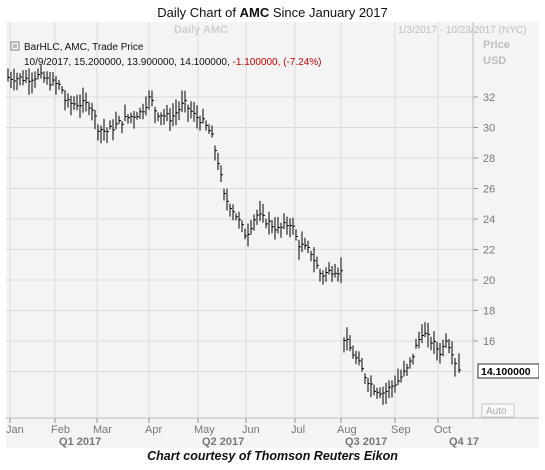 The height and width of the screenshot is (470, 545). What do you see at coordinates (489, 129) in the screenshot?
I see `y-tick-label: 30` at bounding box center [489, 129].